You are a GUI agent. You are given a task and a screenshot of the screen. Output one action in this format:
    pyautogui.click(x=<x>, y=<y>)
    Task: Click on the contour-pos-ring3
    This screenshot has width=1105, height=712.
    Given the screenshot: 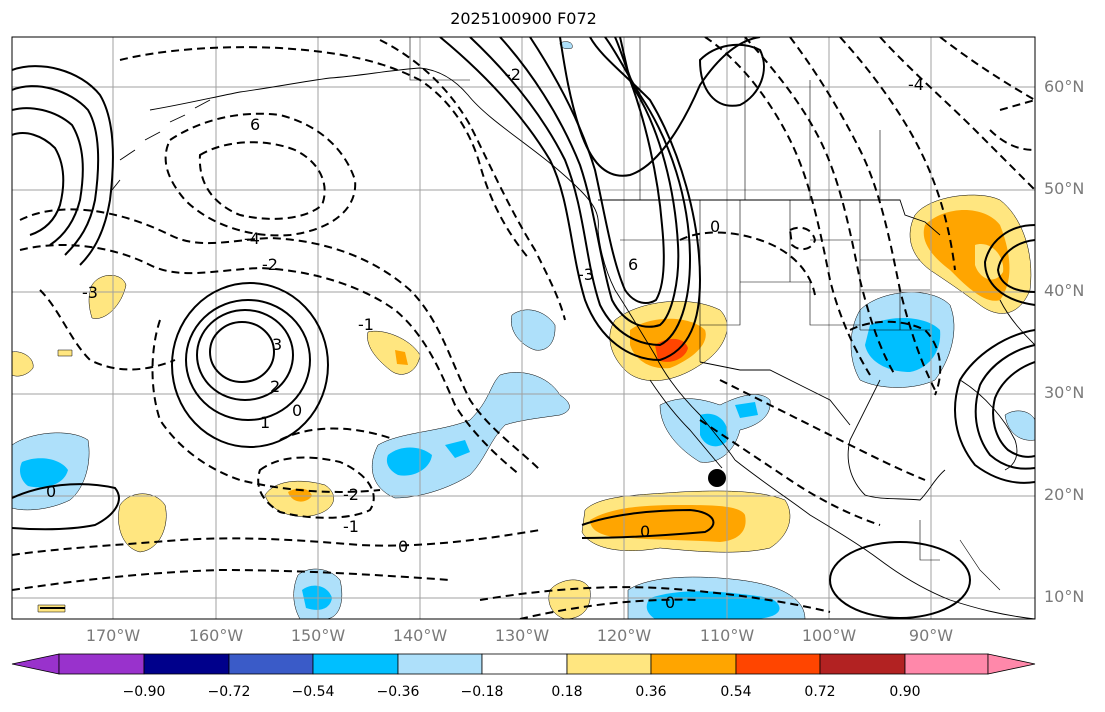 What is the action you would take?
    pyautogui.click(x=248, y=360)
    